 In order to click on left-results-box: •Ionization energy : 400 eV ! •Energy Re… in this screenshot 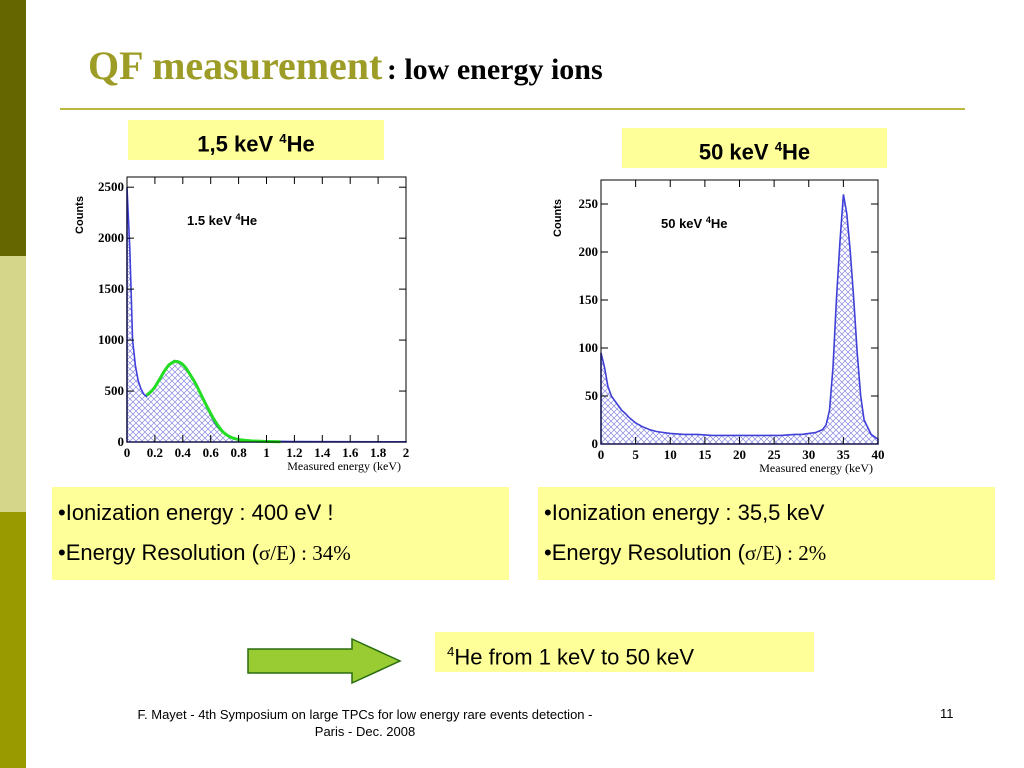, I will do `click(280, 533)`.